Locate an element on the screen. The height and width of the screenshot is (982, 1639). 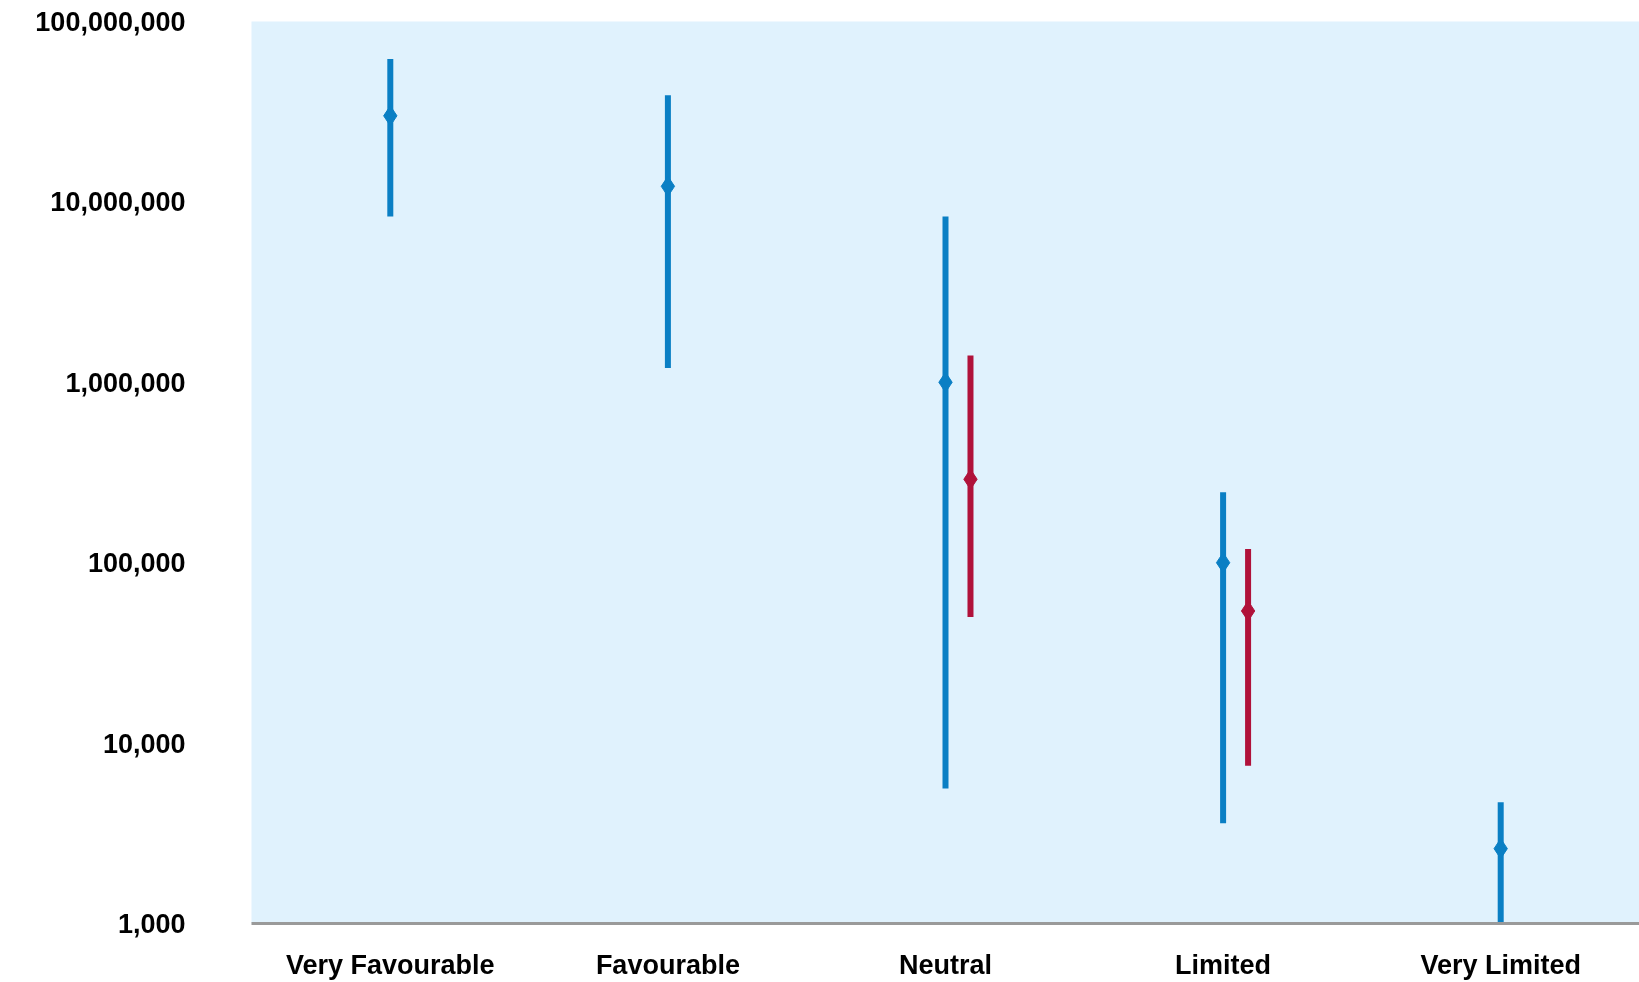
y-tick-label: 10,000 is located at coordinates (144, 743).